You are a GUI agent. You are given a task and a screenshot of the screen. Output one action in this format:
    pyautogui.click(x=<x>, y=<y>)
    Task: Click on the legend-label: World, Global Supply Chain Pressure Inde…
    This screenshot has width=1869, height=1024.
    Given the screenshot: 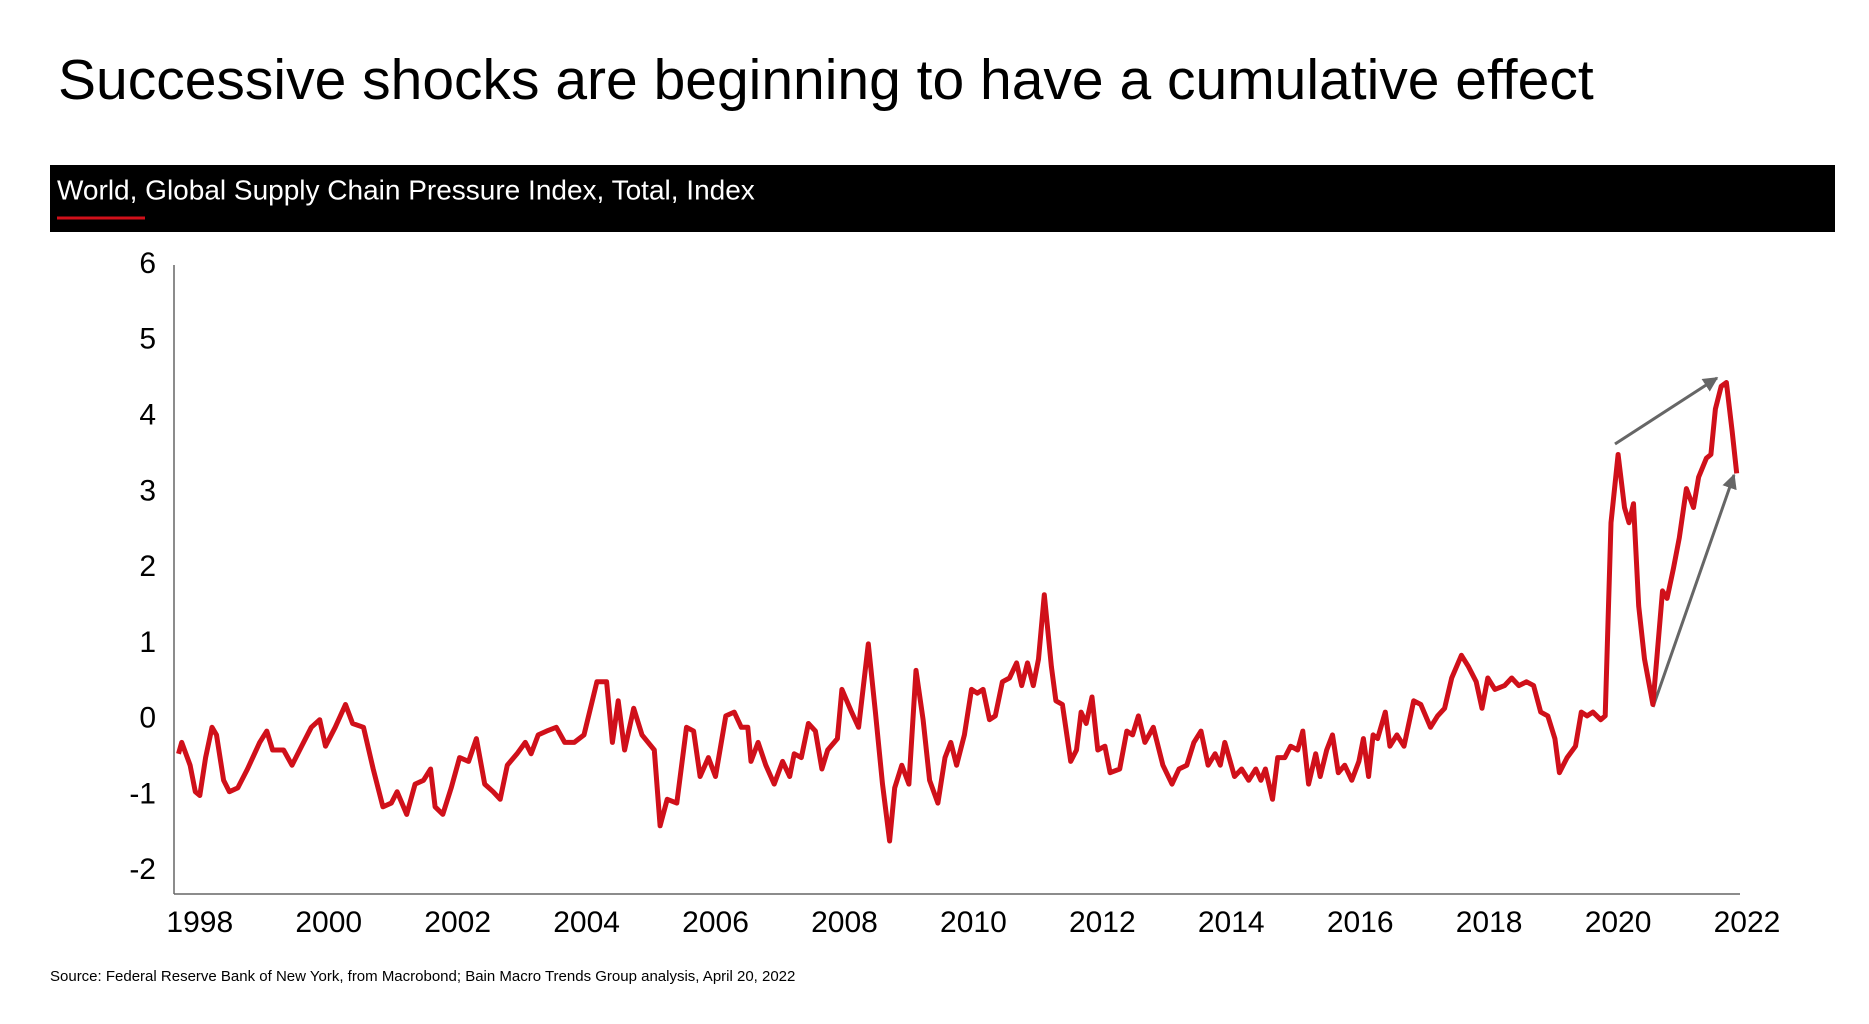 What is the action you would take?
    pyautogui.click(x=406, y=189)
    